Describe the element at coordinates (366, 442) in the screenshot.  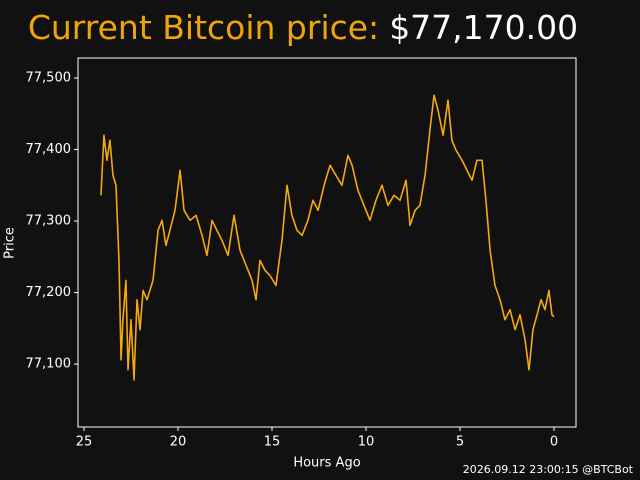
I see `x-tick-label: 10` at that location.